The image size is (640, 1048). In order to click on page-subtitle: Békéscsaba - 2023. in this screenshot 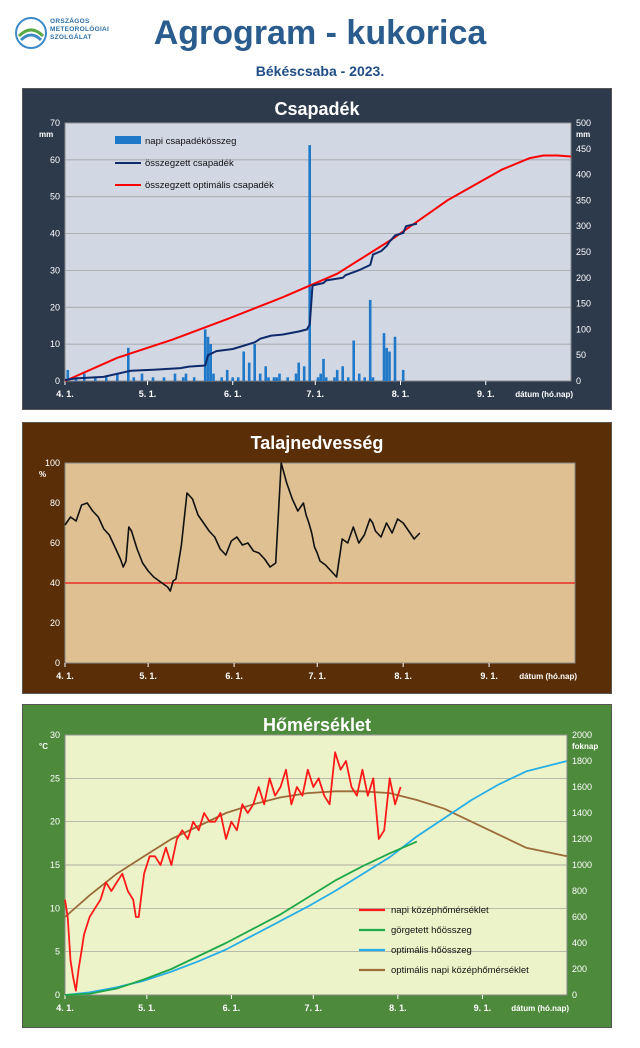, I will do `click(320, 71)`.